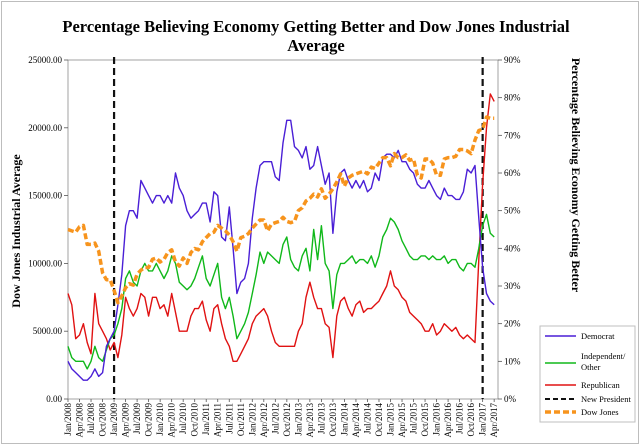 This screenshot has height=445, width=640. Describe the element at coordinates (512, 60) in the screenshot. I see `right-tick-label: 90%` at that location.